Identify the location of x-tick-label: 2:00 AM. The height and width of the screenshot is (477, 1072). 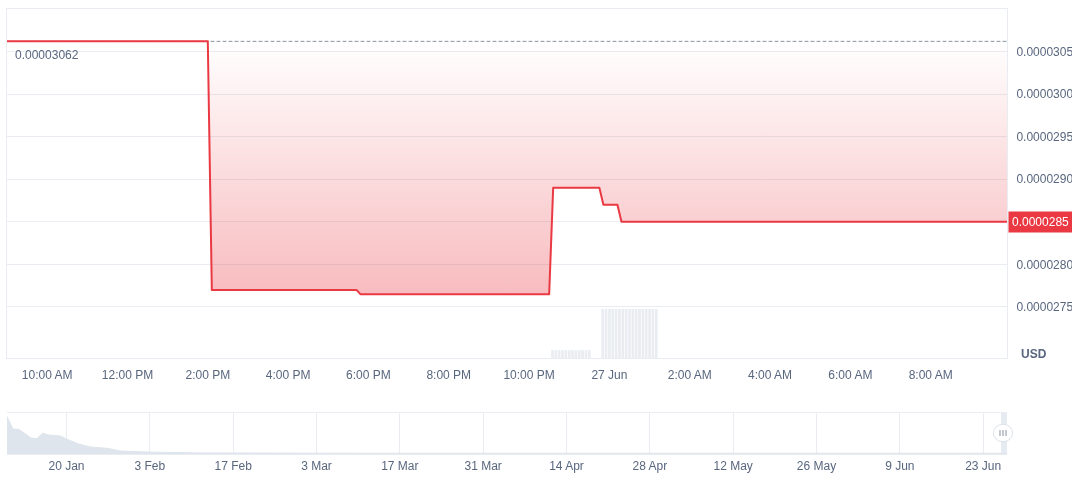
(689, 375).